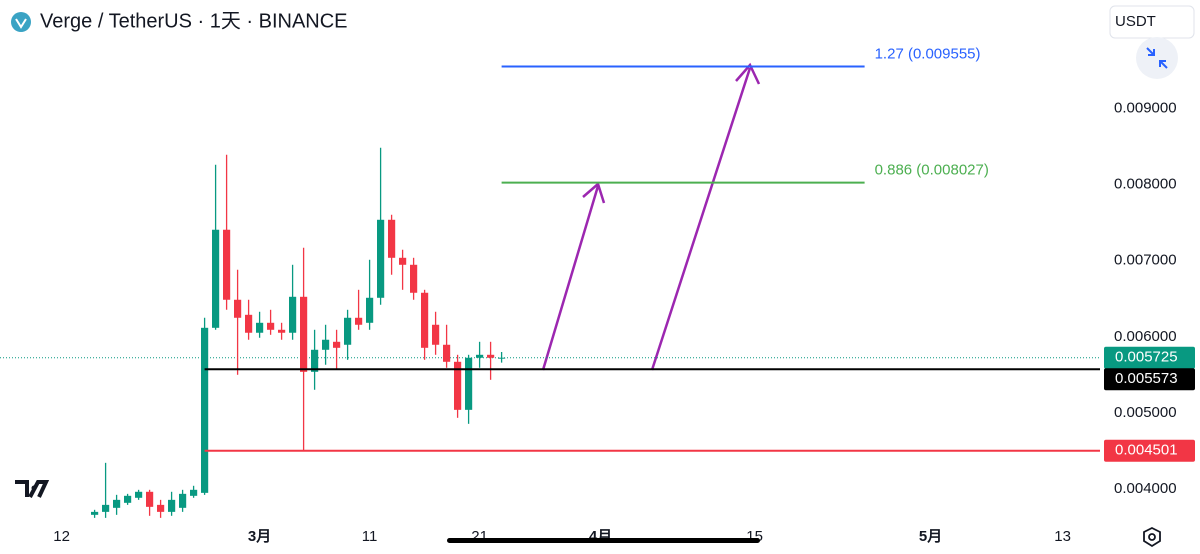 The image size is (1200, 554). Describe the element at coordinates (932, 170) in the screenshot. I see `fib-level-label: 0.886 (0.008027)` at that location.